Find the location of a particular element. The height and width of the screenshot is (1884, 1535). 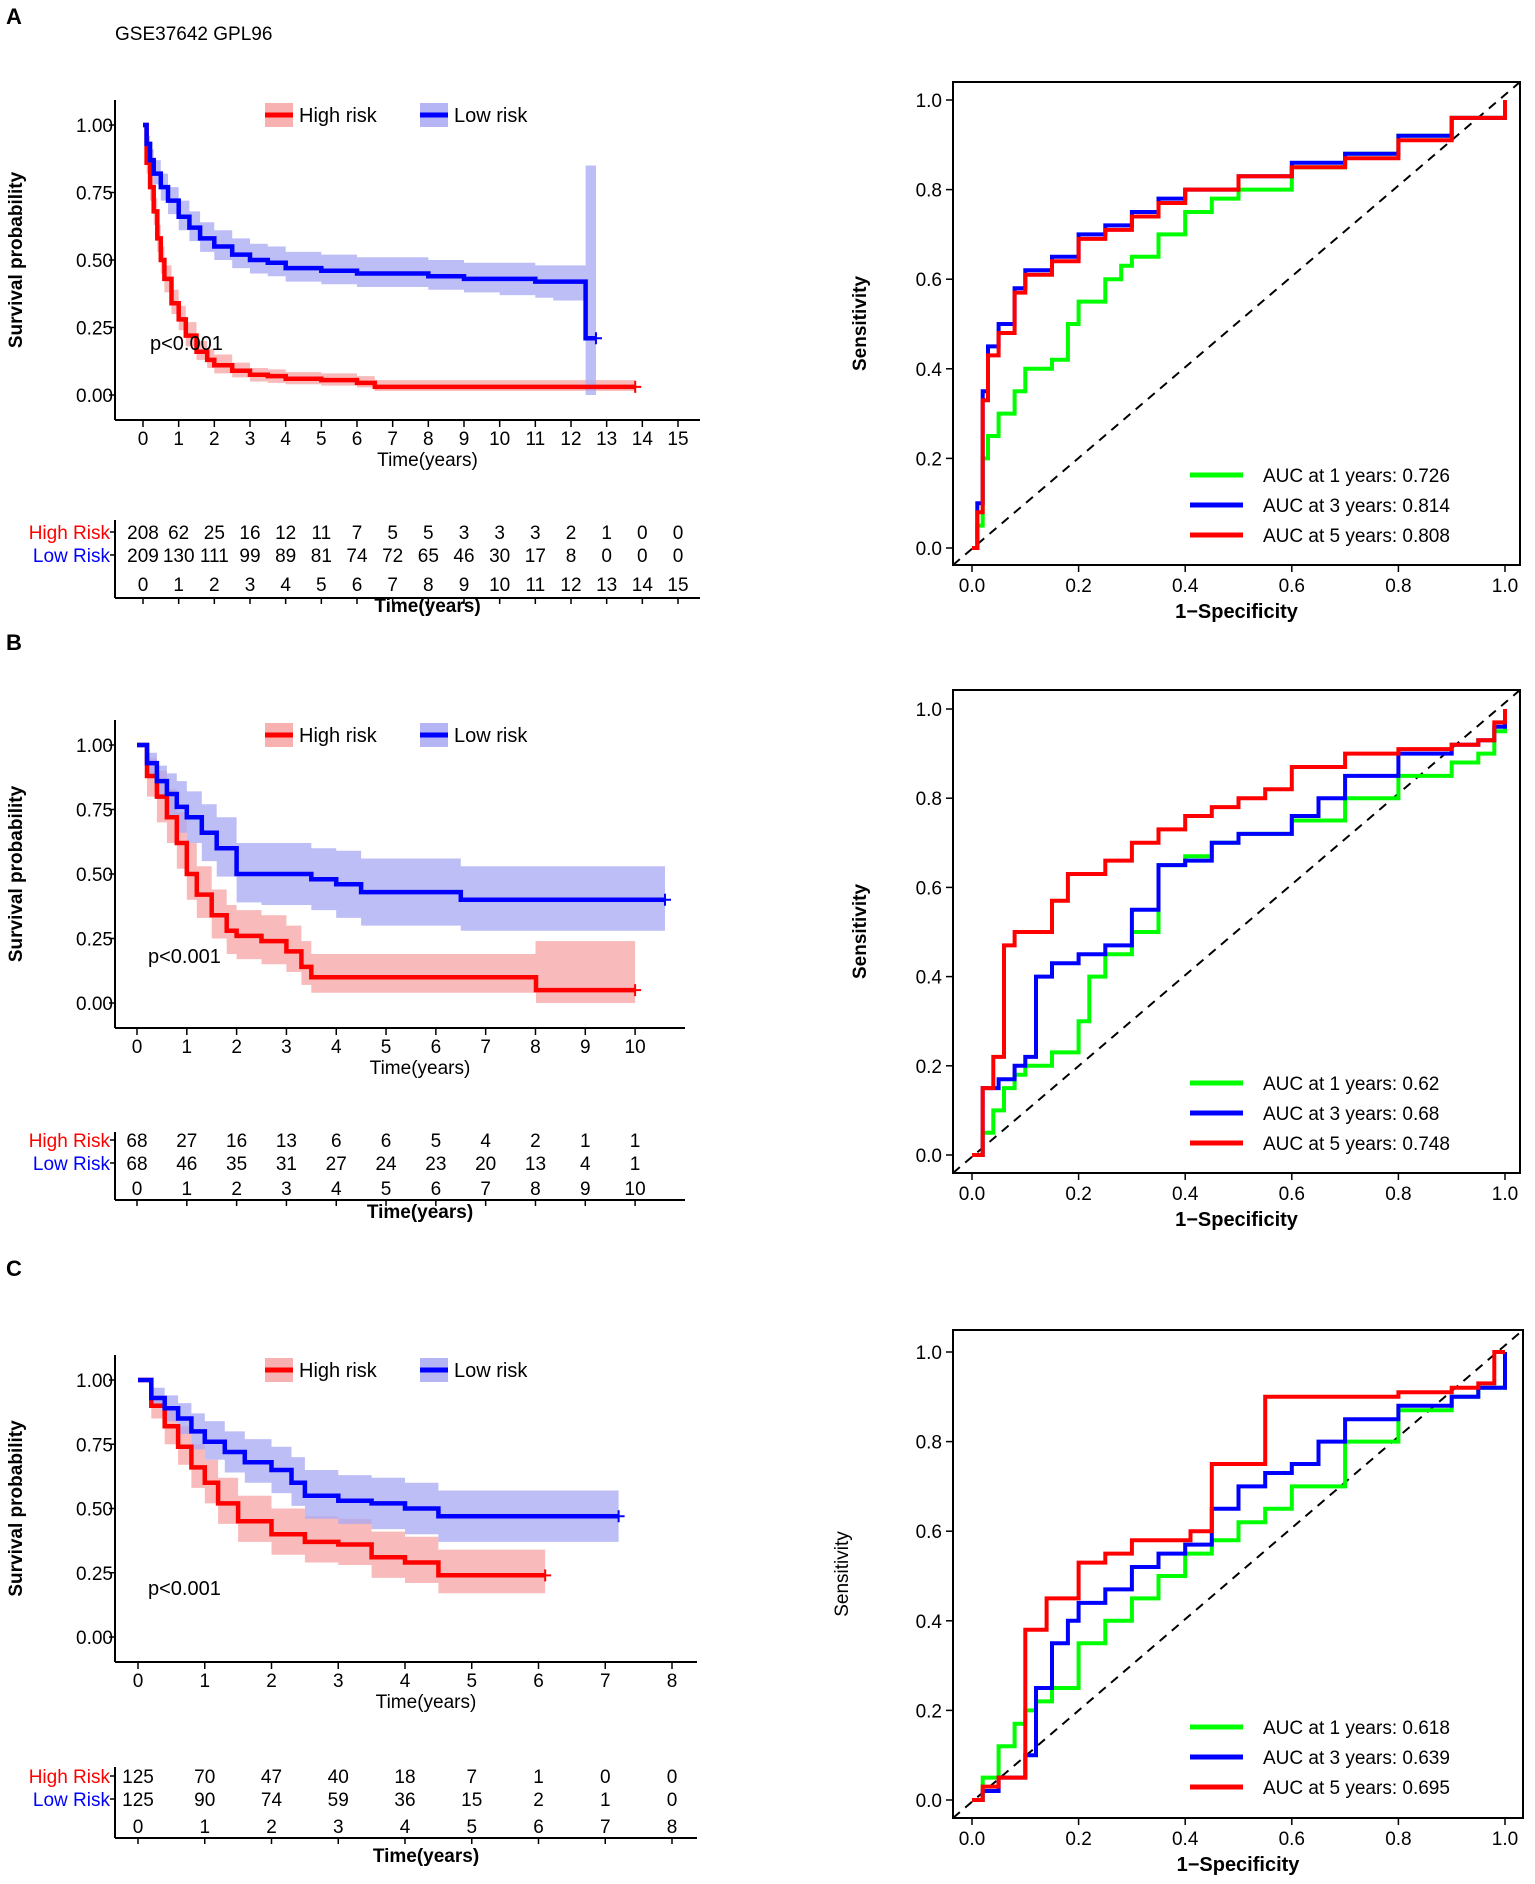

risk-count: 12 is located at coordinates (285, 533).